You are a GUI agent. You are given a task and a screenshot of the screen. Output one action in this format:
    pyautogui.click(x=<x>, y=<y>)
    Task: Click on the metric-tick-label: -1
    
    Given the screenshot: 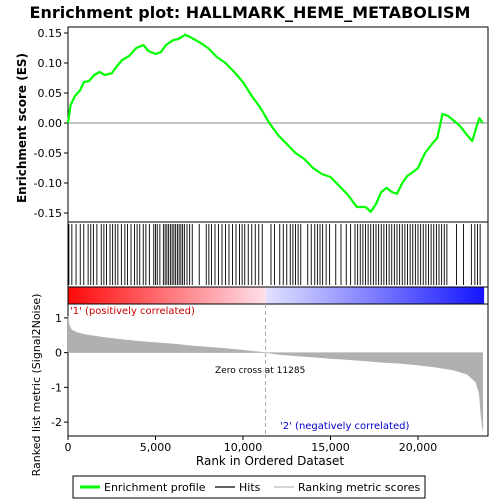 What is the action you would take?
    pyautogui.click(x=56, y=387)
    